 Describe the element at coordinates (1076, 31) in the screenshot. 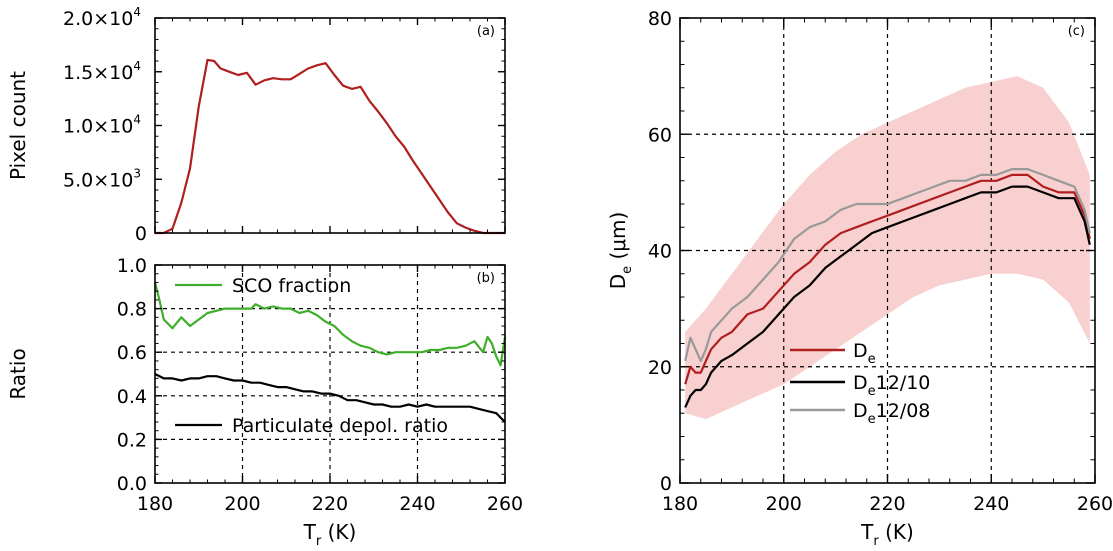

I see `panel-label: (c)` at that location.